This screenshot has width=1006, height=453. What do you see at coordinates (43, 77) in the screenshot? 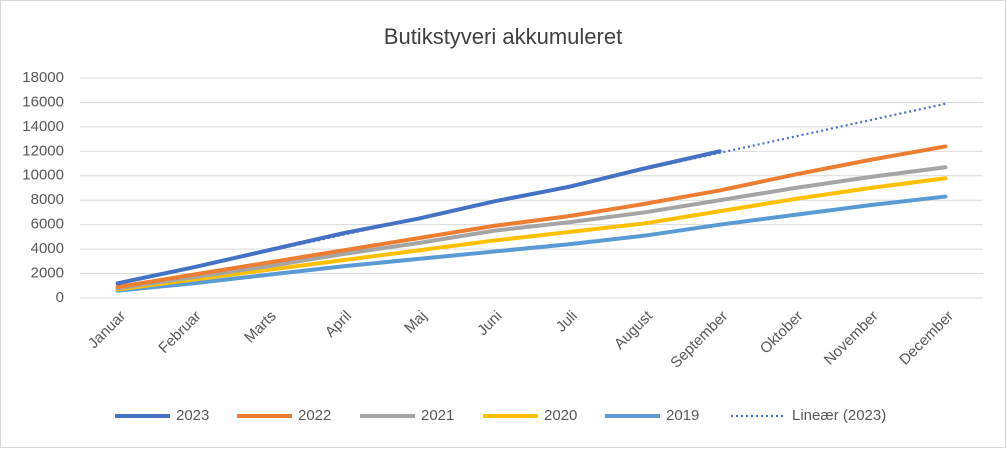
I see `y-tick-label: 18000` at bounding box center [43, 77].